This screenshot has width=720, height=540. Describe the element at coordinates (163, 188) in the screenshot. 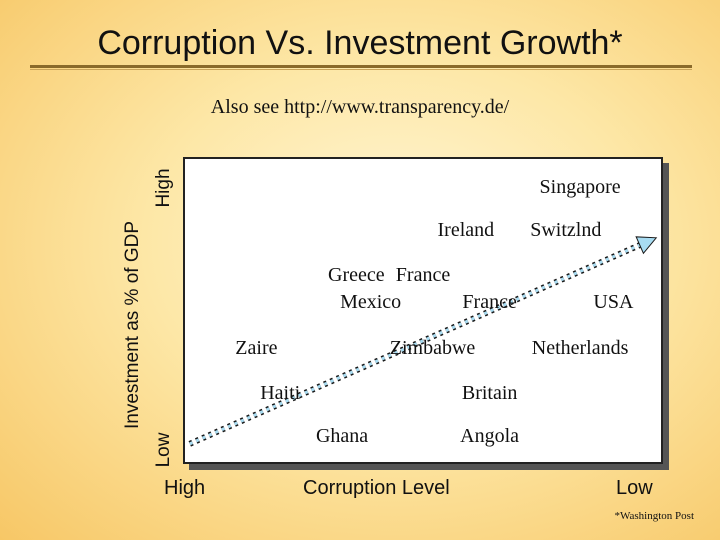

I see `y-axis-high-label: High` at that location.